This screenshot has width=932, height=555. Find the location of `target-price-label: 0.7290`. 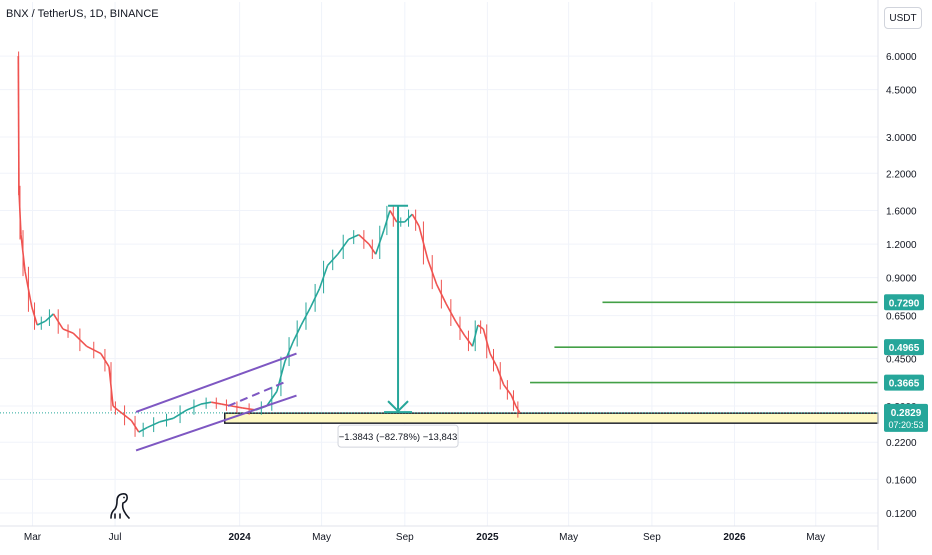

target-price-label: 0.7290 is located at coordinates (904, 303).